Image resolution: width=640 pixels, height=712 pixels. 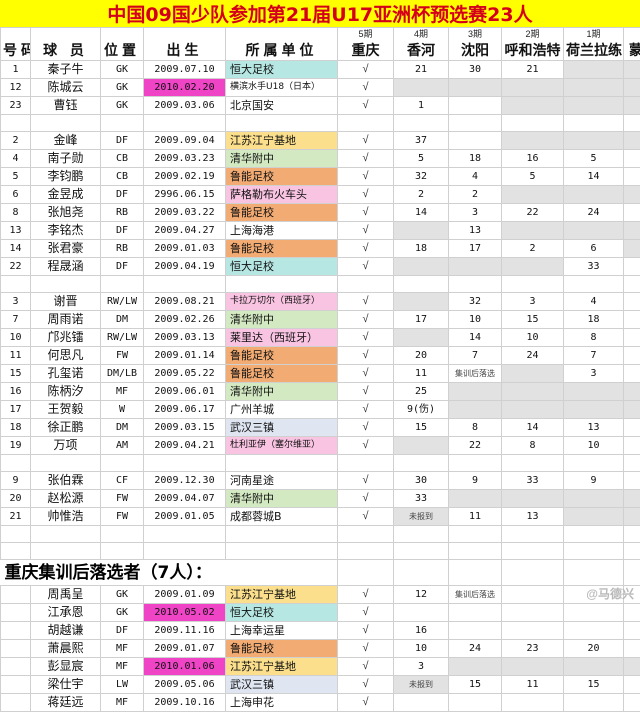 I want to click on cell-position: DM, so click(x=122, y=428).